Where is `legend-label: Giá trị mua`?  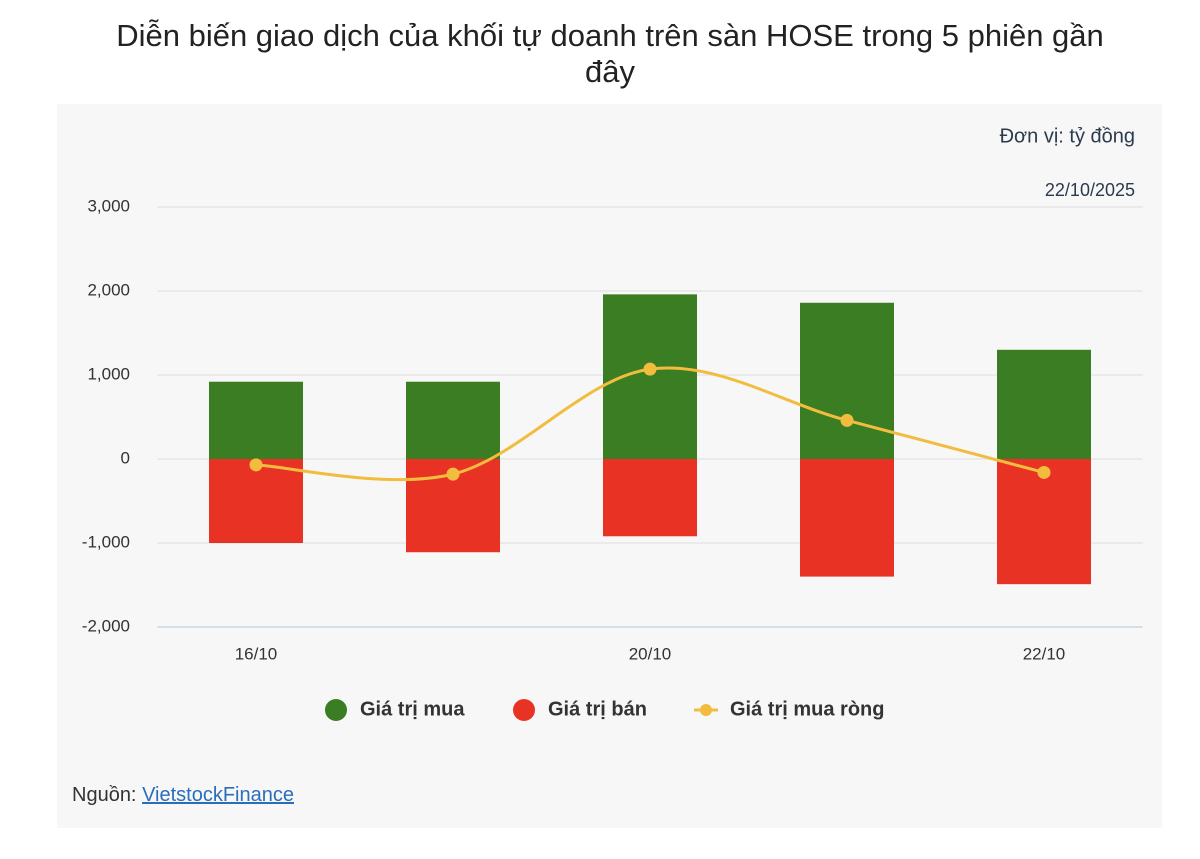
legend-label: Giá trị mua is located at coordinates (412, 709).